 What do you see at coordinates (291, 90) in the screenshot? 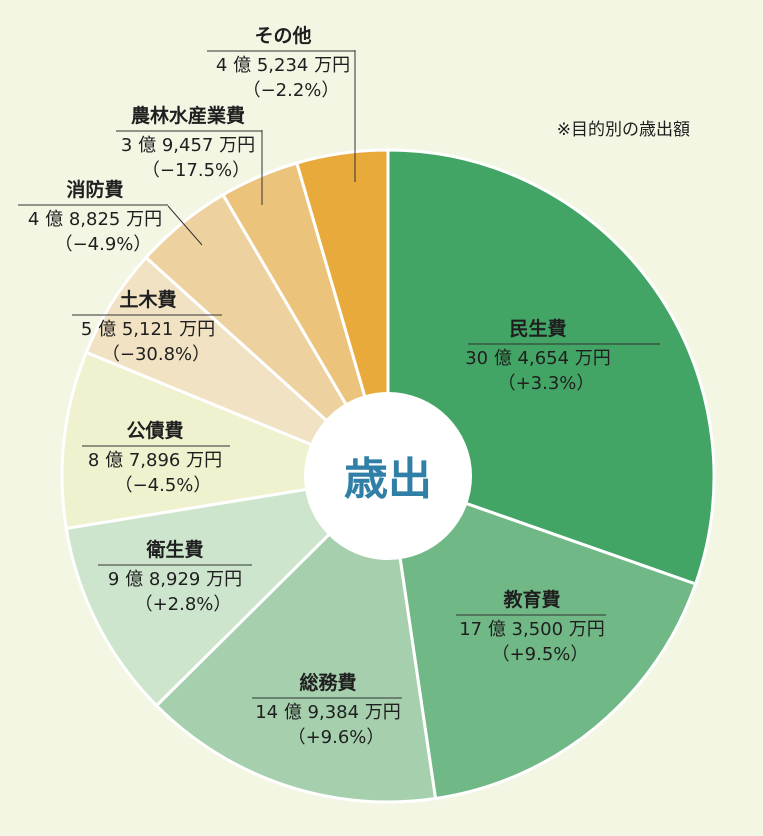
I see `slice-change-label: （−2.2%）` at bounding box center [291, 90].